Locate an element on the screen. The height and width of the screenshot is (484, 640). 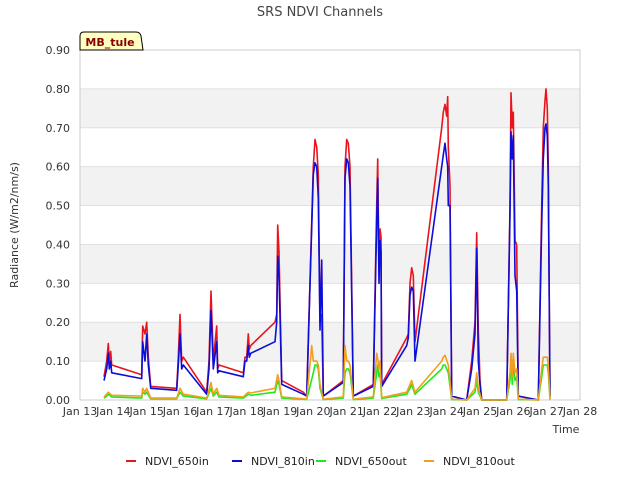
x-tick-label: Jan 26 is located at coordinates (512, 411).